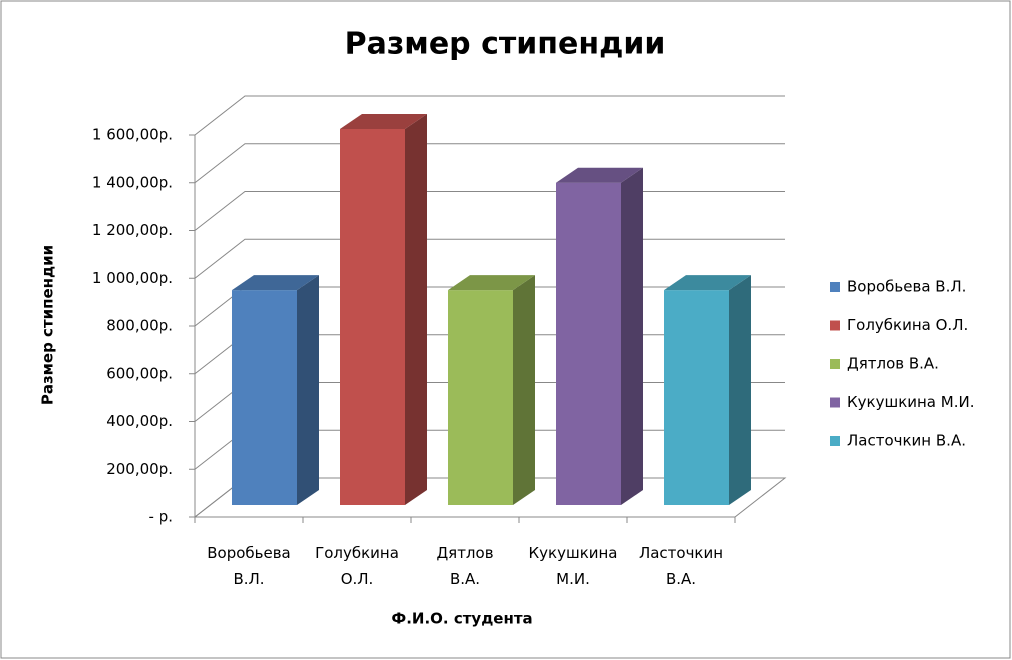 Image resolution: width=1012 pixels, height=660 pixels. Describe the element at coordinates (357, 566) in the screenshot. I see `x-tick-label: Голубкина О.Л.` at that location.